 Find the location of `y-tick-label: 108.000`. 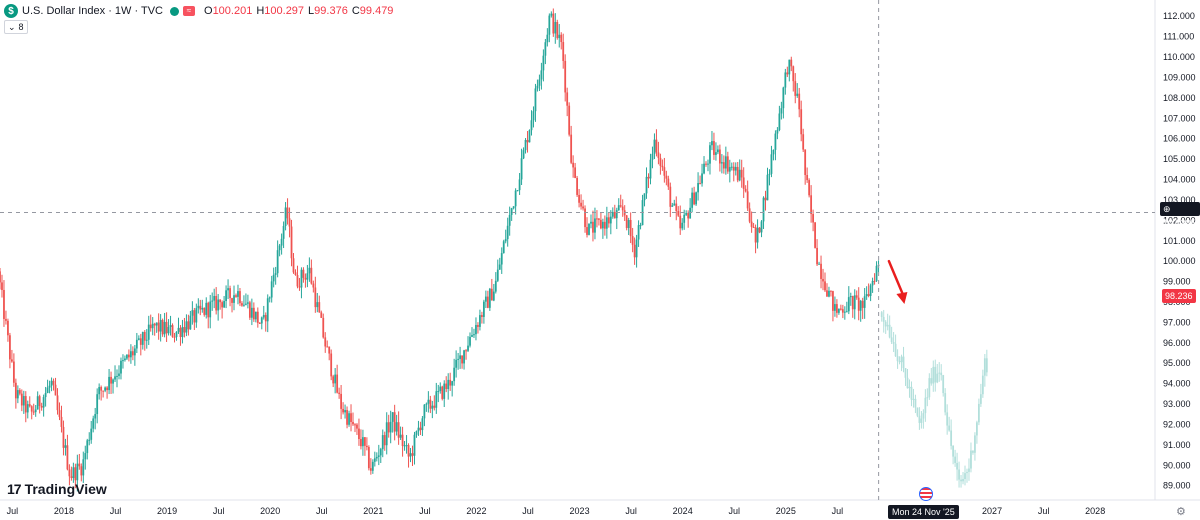

y-tick-label: 108.000 is located at coordinates (1179, 98).